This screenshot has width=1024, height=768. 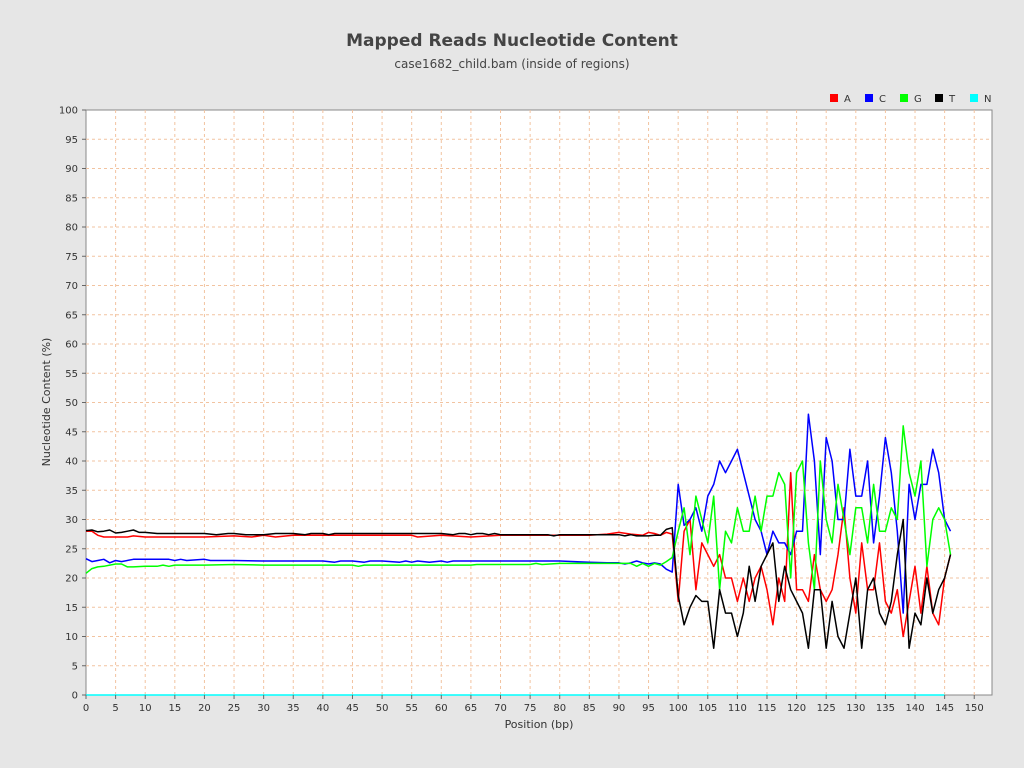 I want to click on x-tick-label: 105, so click(x=707, y=708).